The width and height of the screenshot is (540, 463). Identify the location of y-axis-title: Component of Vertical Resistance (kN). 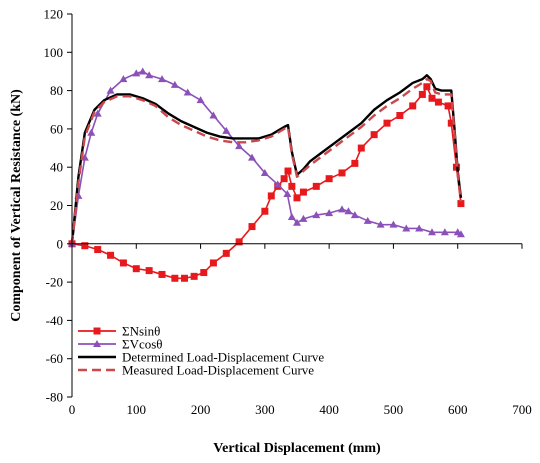
(16, 205).